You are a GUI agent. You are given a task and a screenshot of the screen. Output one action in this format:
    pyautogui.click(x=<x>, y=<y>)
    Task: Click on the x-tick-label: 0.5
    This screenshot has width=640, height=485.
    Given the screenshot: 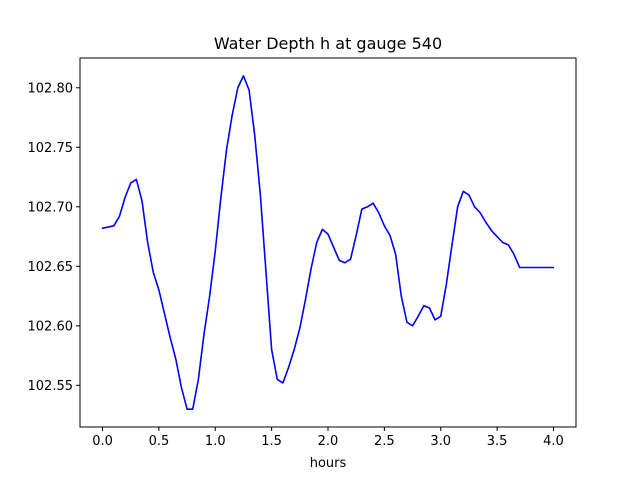 What is the action you would take?
    pyautogui.click(x=159, y=441)
    